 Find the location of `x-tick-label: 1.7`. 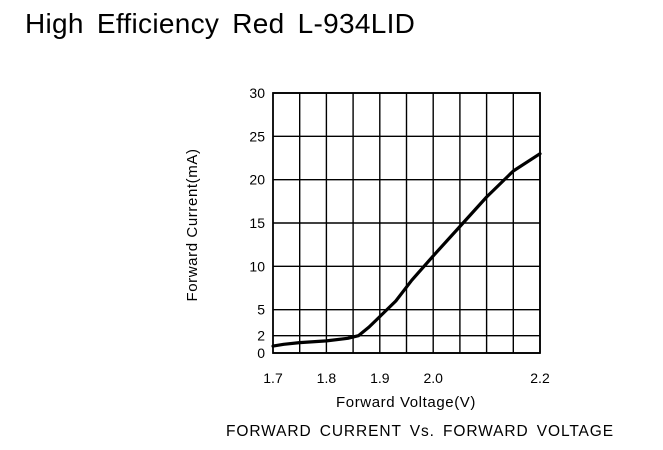

x-tick-label: 1.7 is located at coordinates (273, 378).